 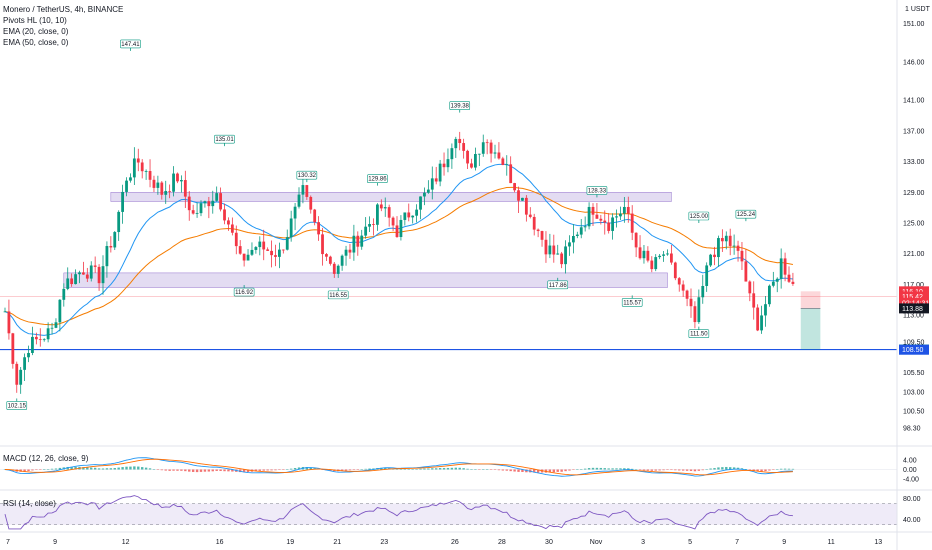 What do you see at coordinates (46, 458) in the screenshot?
I see `macd-label: MACD (12, 26, close, 9)` at bounding box center [46, 458].